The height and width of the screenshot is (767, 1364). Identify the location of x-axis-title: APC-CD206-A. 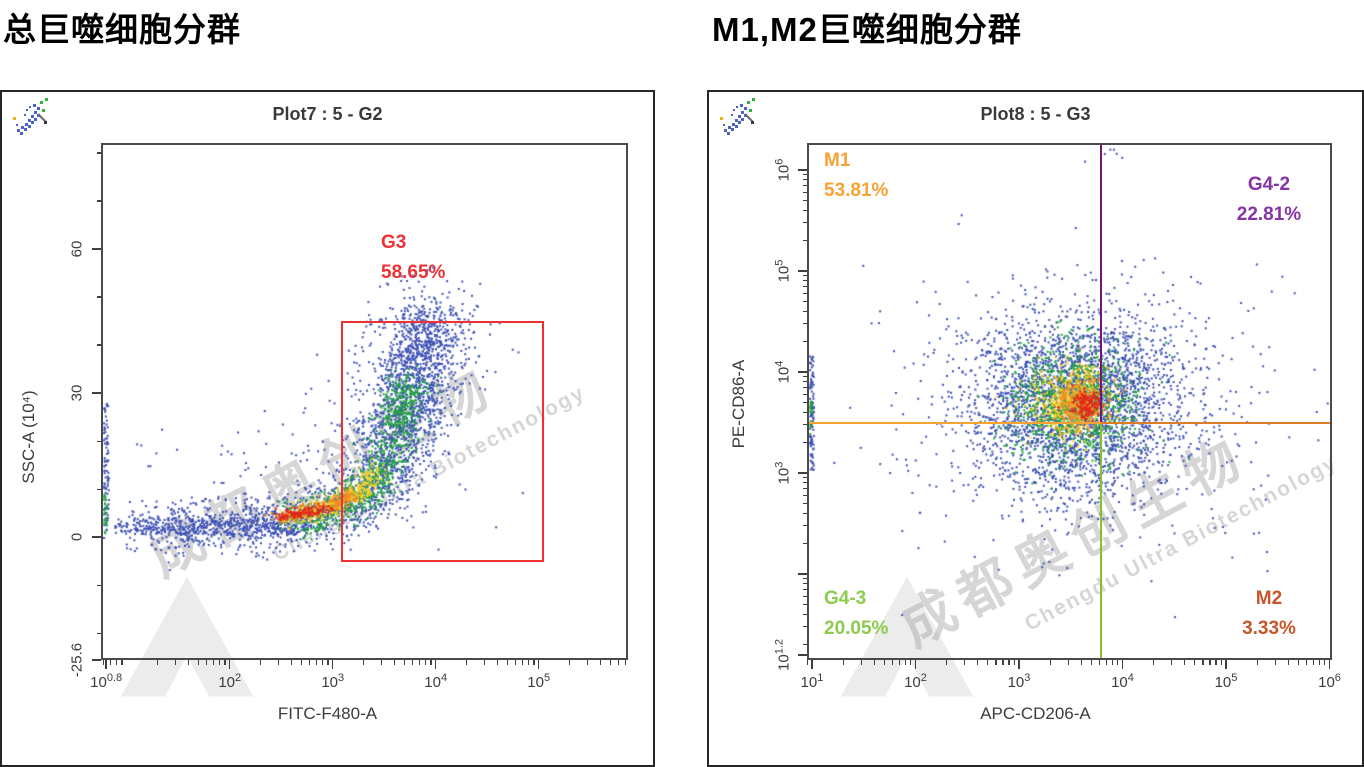
(1035, 713).